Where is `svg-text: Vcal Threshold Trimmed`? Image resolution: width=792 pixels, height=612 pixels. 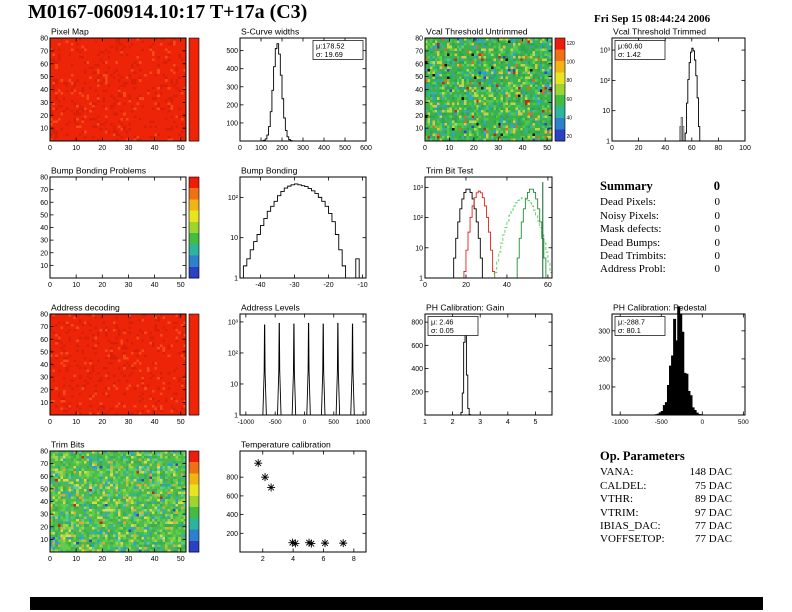
svg-text: Vcal Threshold Trimmed is located at coordinates (659, 32).